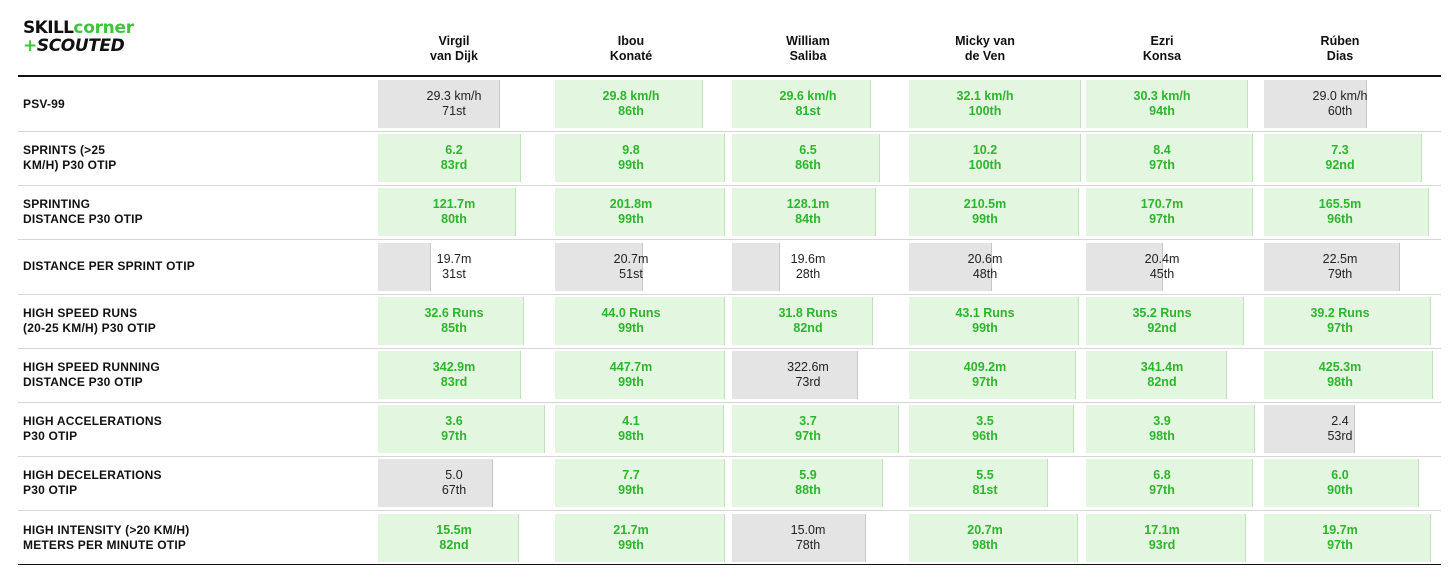 This screenshot has height=578, width=1456. I want to click on percentile-rank: 79th, so click(1340, 273).